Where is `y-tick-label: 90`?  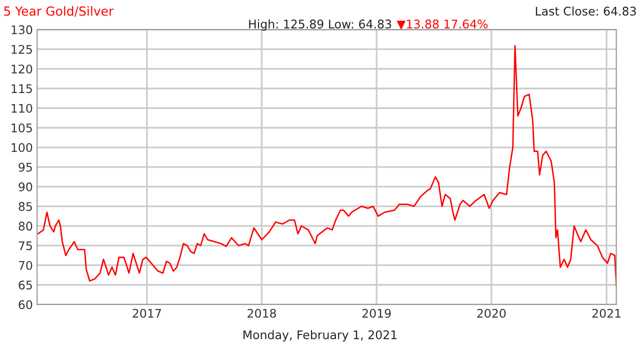 y-tick-label: 90 is located at coordinates (25, 187).